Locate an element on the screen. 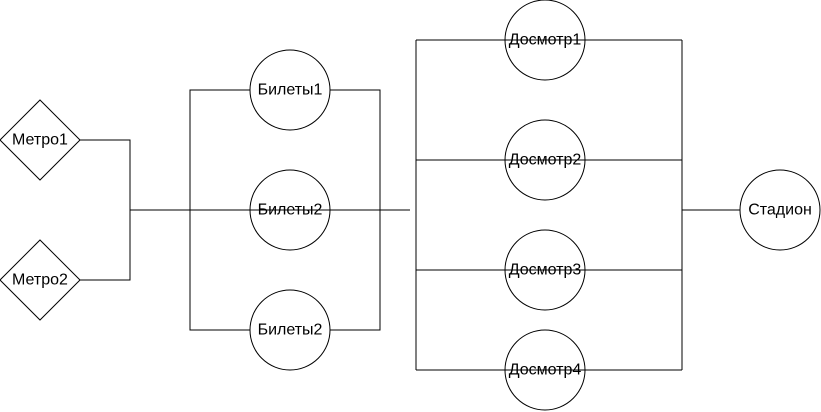 The image size is (821, 412). node-bilety1: Билеты1 is located at coordinates (290, 90).